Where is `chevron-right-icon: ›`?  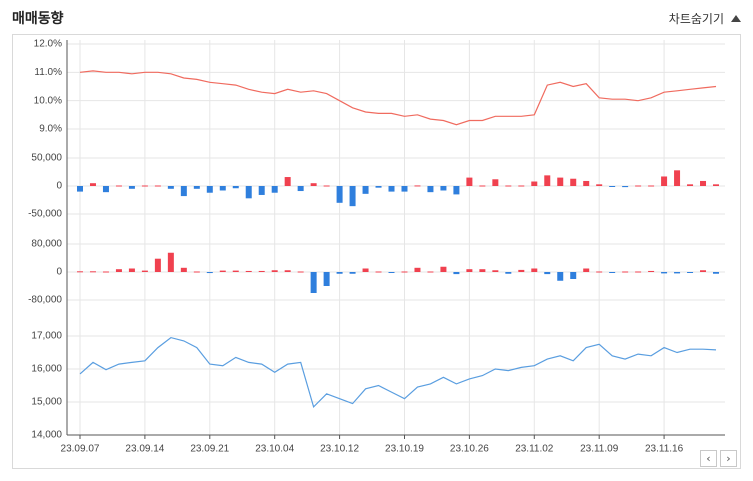 chevron-right-icon: › is located at coordinates (728, 458).